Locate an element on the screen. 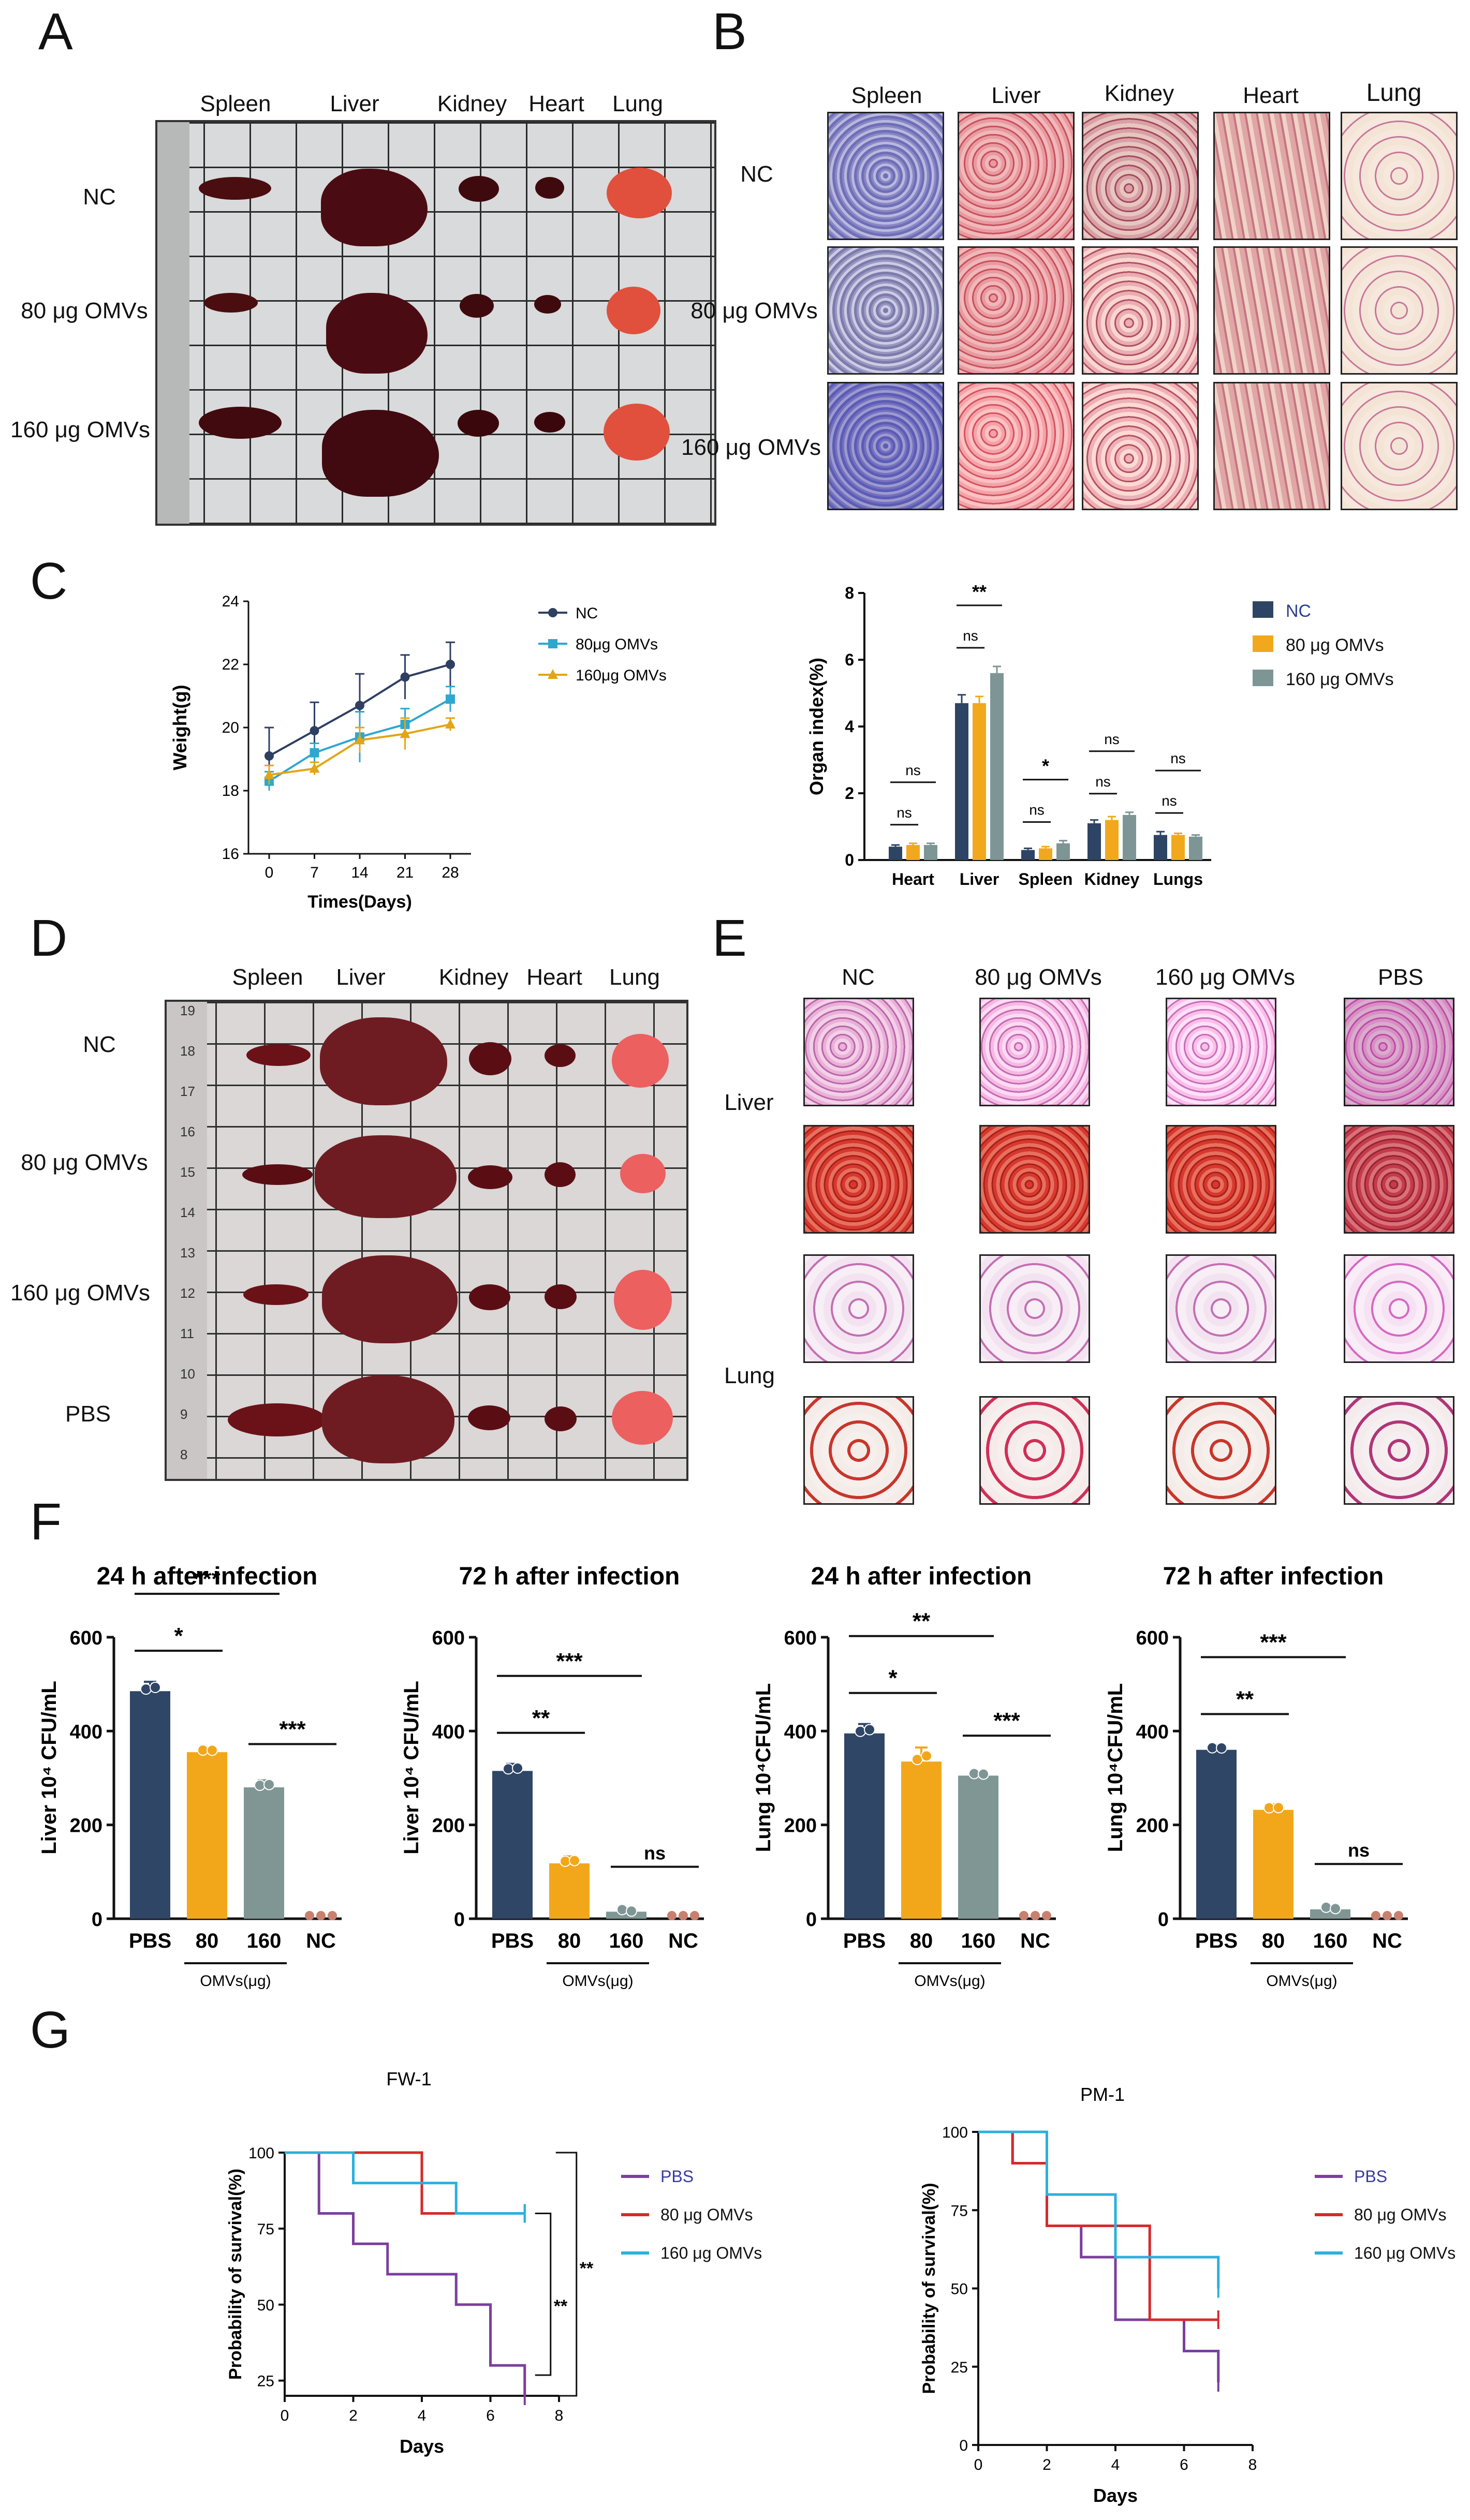 This screenshot has width=1470, height=2520. histo-col-liver: Liver is located at coordinates (1016, 96).